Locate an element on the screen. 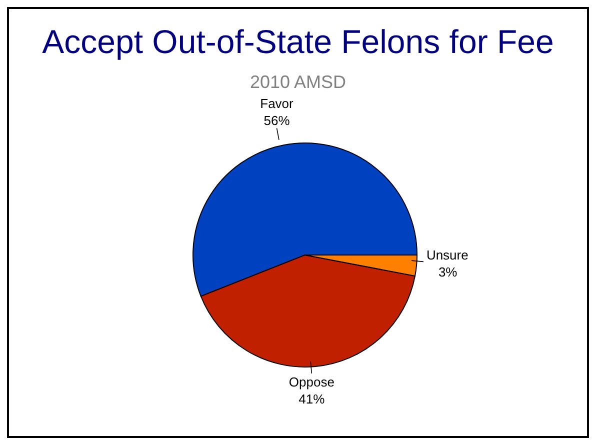 This screenshot has width=596, height=445. data-label: 3% is located at coordinates (448, 272).